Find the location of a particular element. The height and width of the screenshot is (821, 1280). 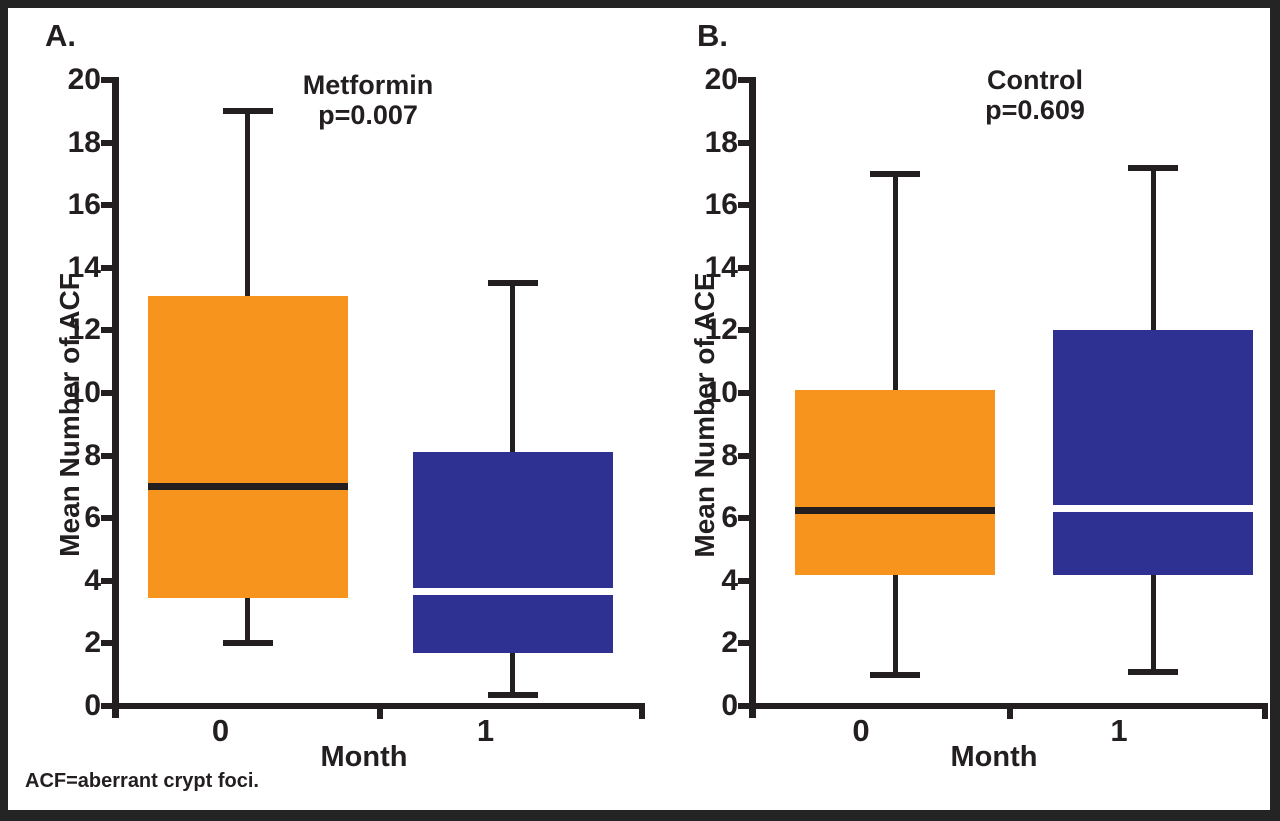

panel-a-pvalue: p=0.007 is located at coordinates (368, 115).